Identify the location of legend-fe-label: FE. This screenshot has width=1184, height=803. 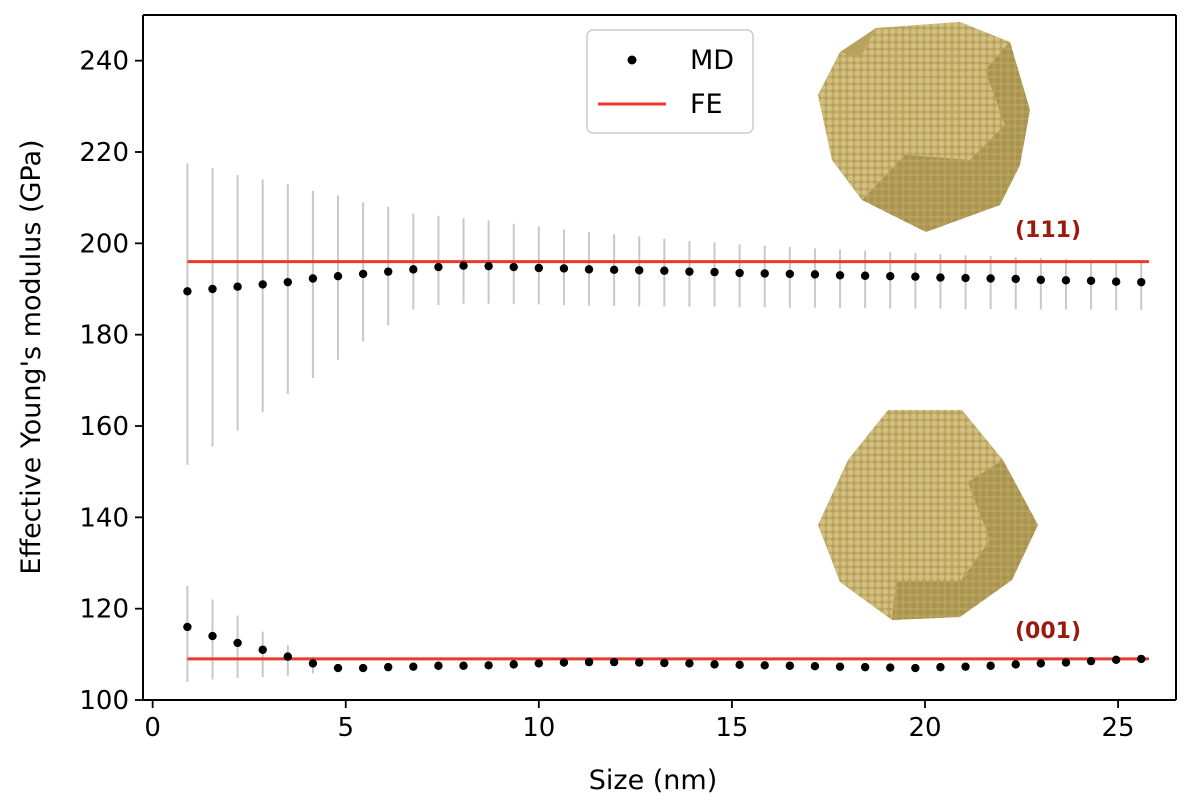
(706, 104).